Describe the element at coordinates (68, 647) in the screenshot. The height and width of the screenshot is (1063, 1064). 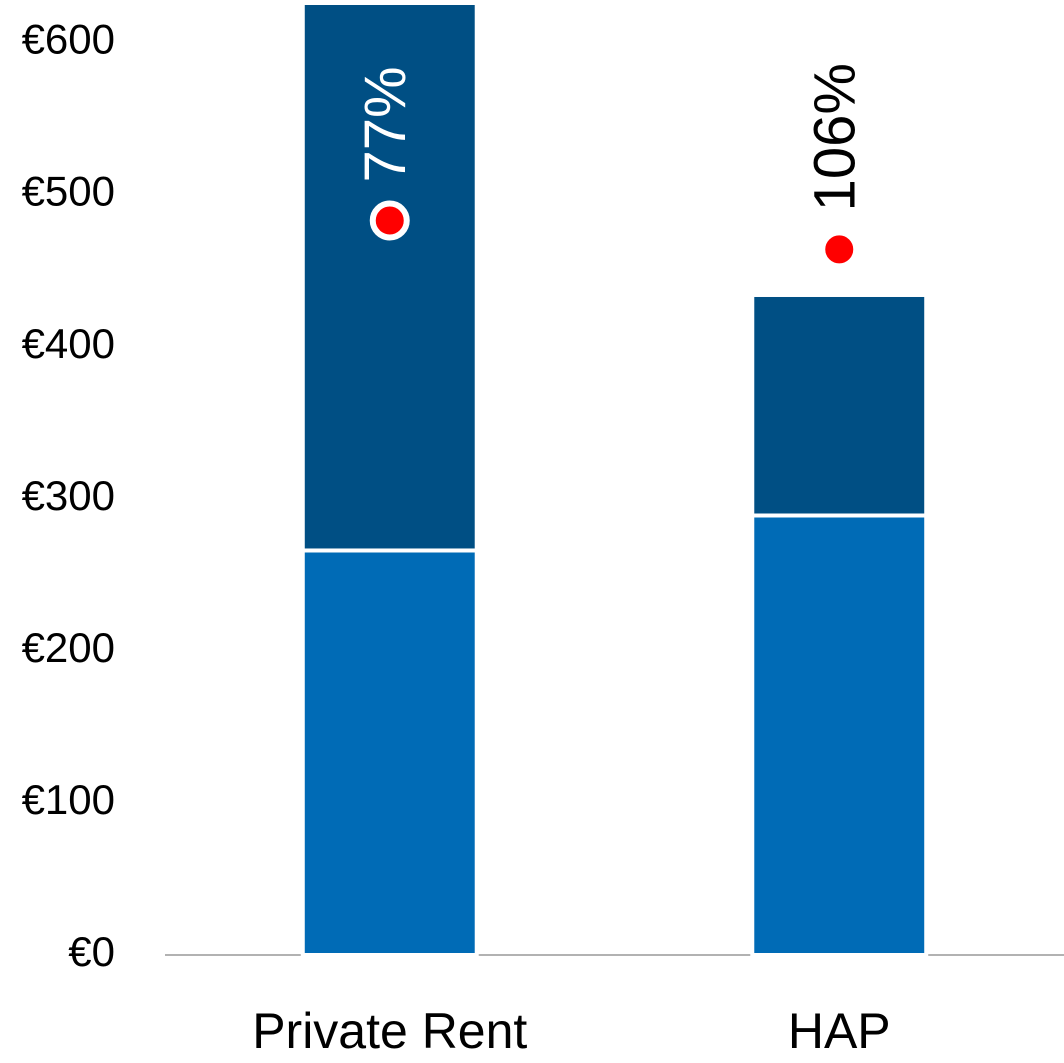
I see `y-tick-label: €200` at that location.